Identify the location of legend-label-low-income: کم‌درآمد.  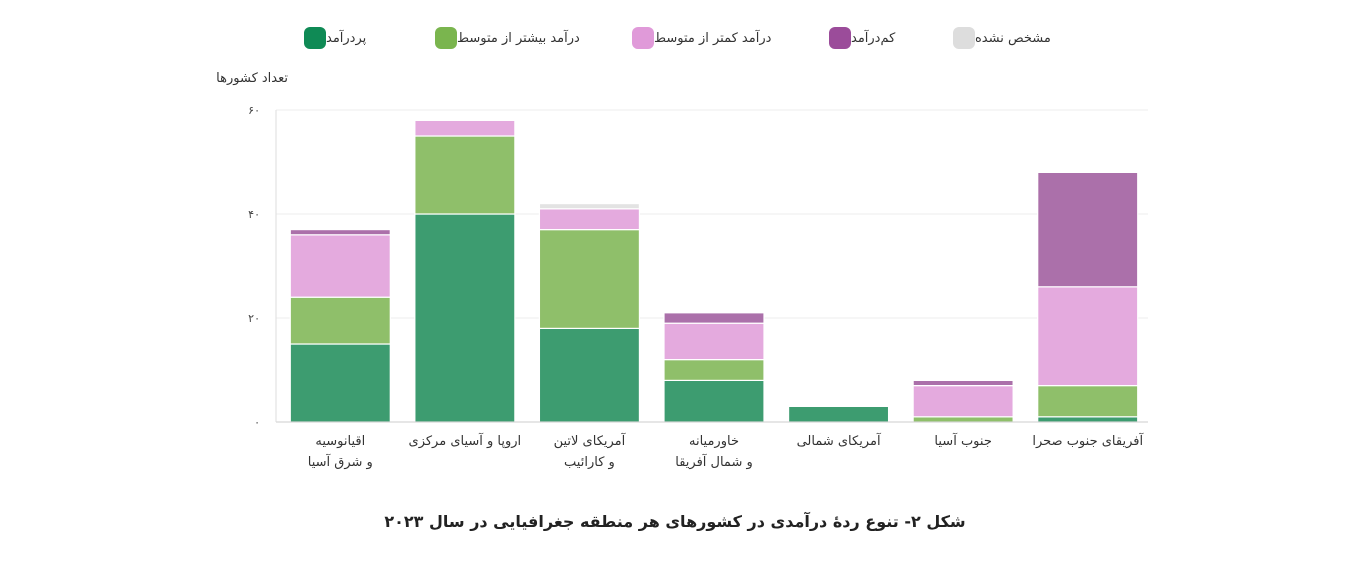
(873, 38).